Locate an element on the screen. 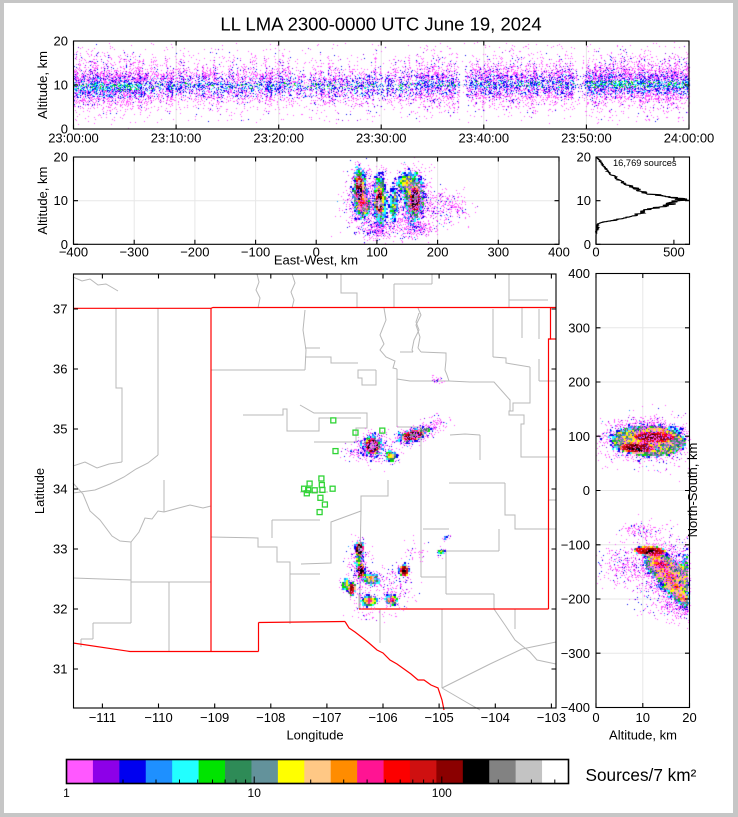 The image size is (738, 817). svg-text: 33 is located at coordinates (60, 549).